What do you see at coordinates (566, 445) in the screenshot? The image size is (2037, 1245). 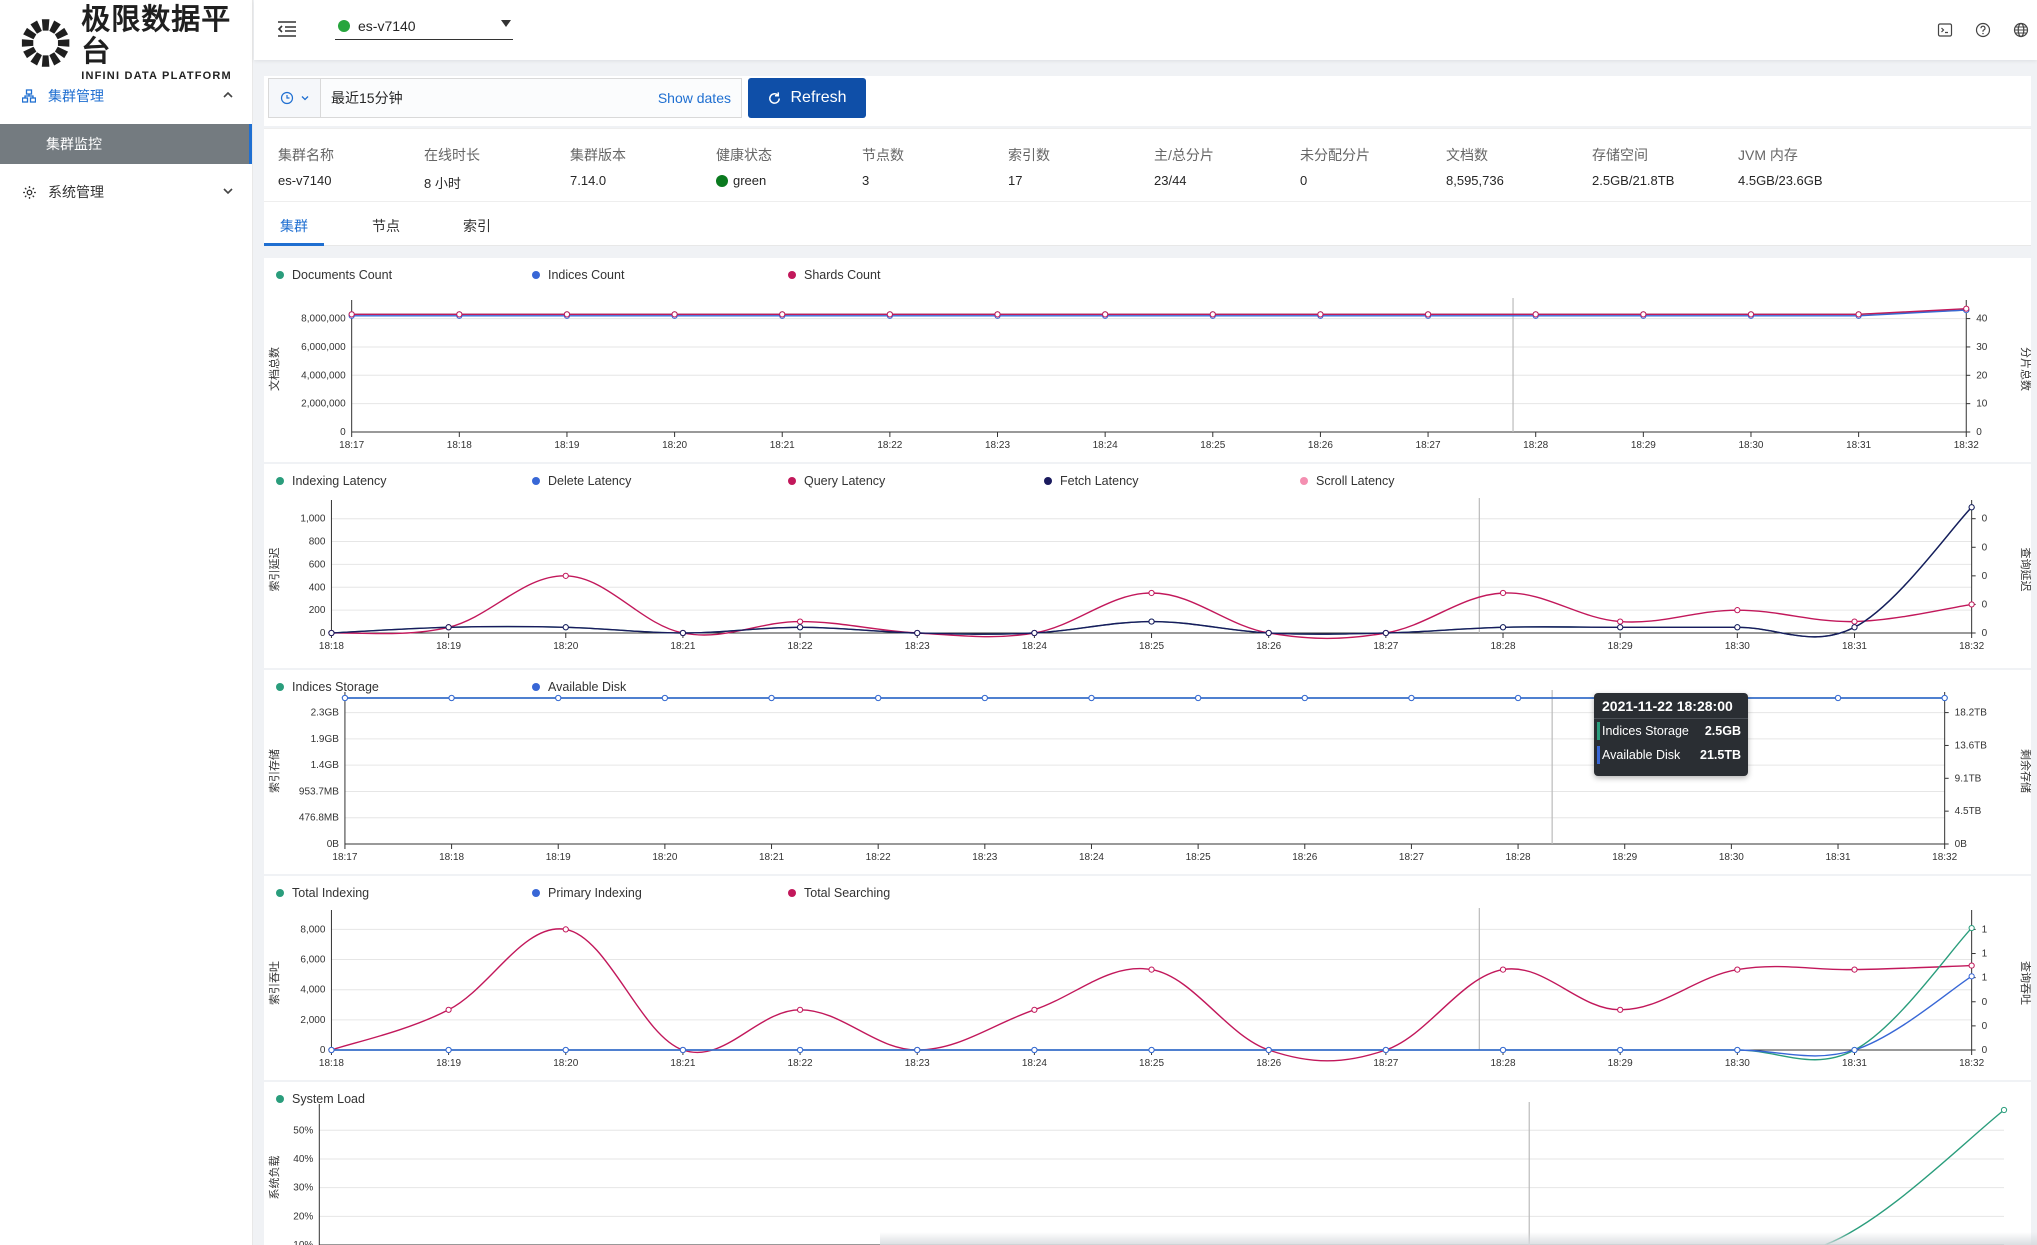 I see `x-tick-label: 18:19` at bounding box center [566, 445].